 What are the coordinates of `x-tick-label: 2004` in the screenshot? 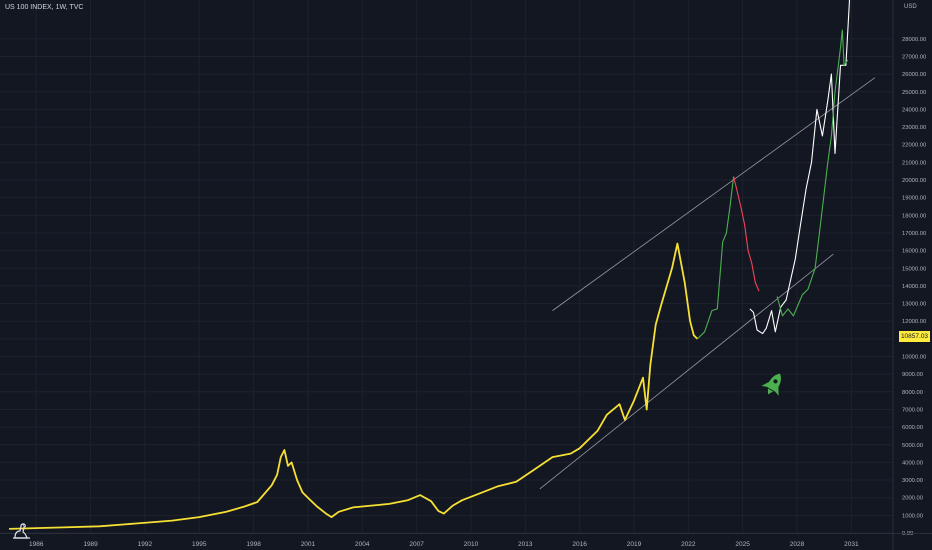 It's located at (362, 544).